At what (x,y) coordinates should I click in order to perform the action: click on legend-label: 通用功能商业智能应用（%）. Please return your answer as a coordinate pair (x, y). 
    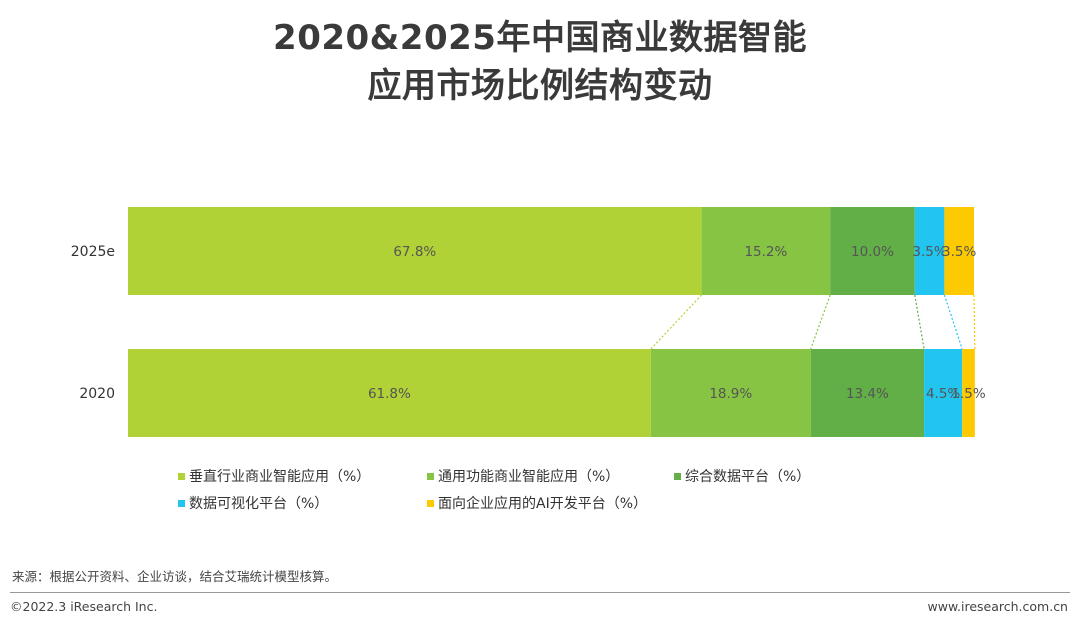
    Looking at the image, I should click on (529, 477).